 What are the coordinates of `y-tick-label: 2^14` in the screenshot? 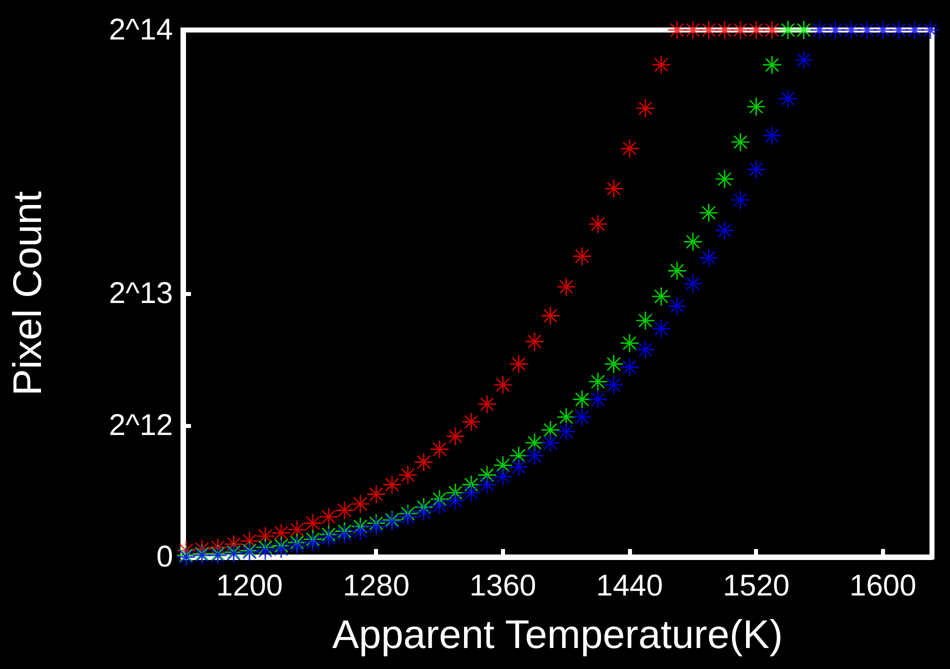 It's located at (140, 30).